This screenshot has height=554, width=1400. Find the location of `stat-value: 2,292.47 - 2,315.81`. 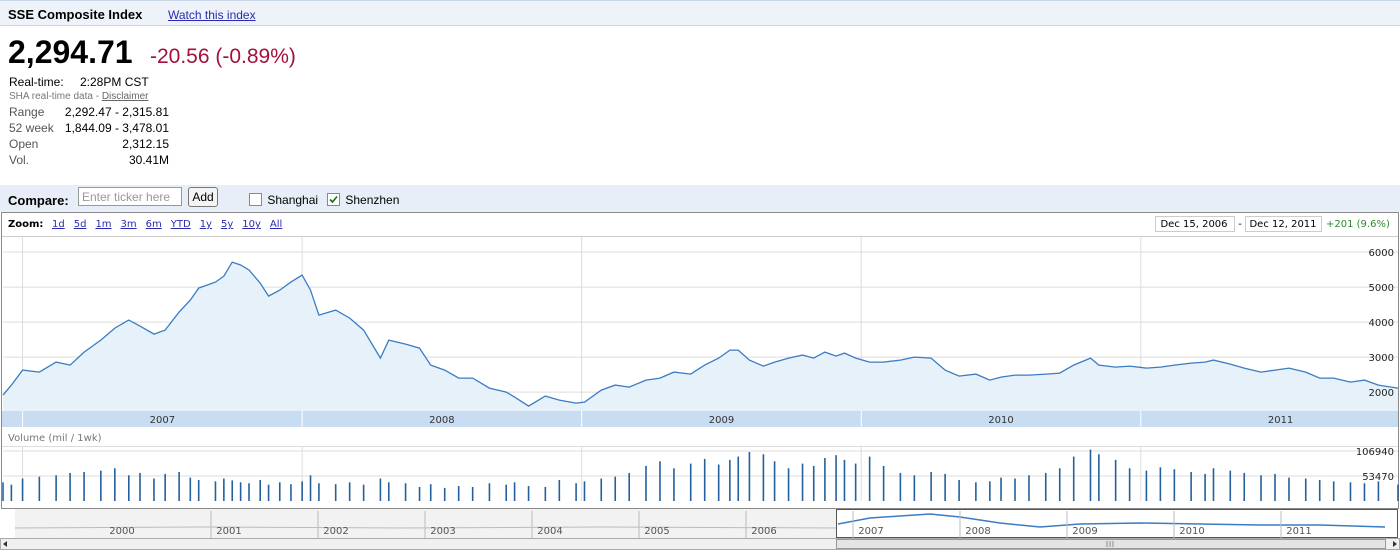

stat-value: 2,292.47 - 2,315.81 is located at coordinates (116, 112).